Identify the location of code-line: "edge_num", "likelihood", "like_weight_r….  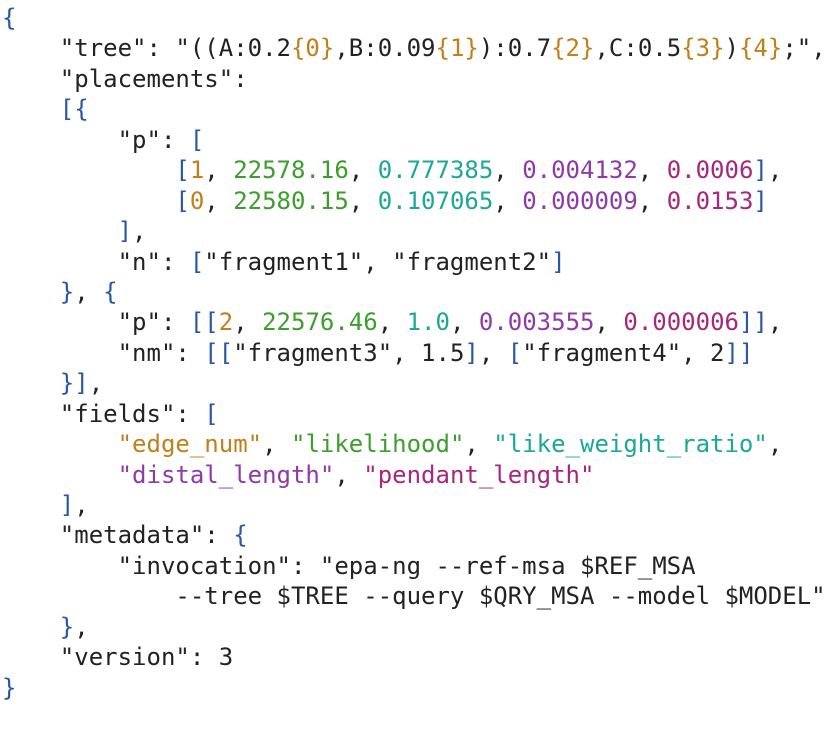
(414, 444).